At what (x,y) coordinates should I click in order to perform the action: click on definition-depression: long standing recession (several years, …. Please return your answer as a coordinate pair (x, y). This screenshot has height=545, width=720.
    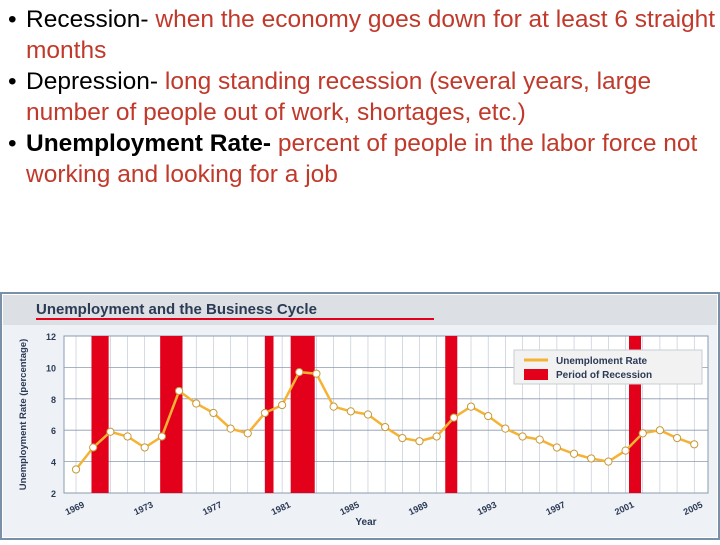
    Looking at the image, I should click on (339, 97).